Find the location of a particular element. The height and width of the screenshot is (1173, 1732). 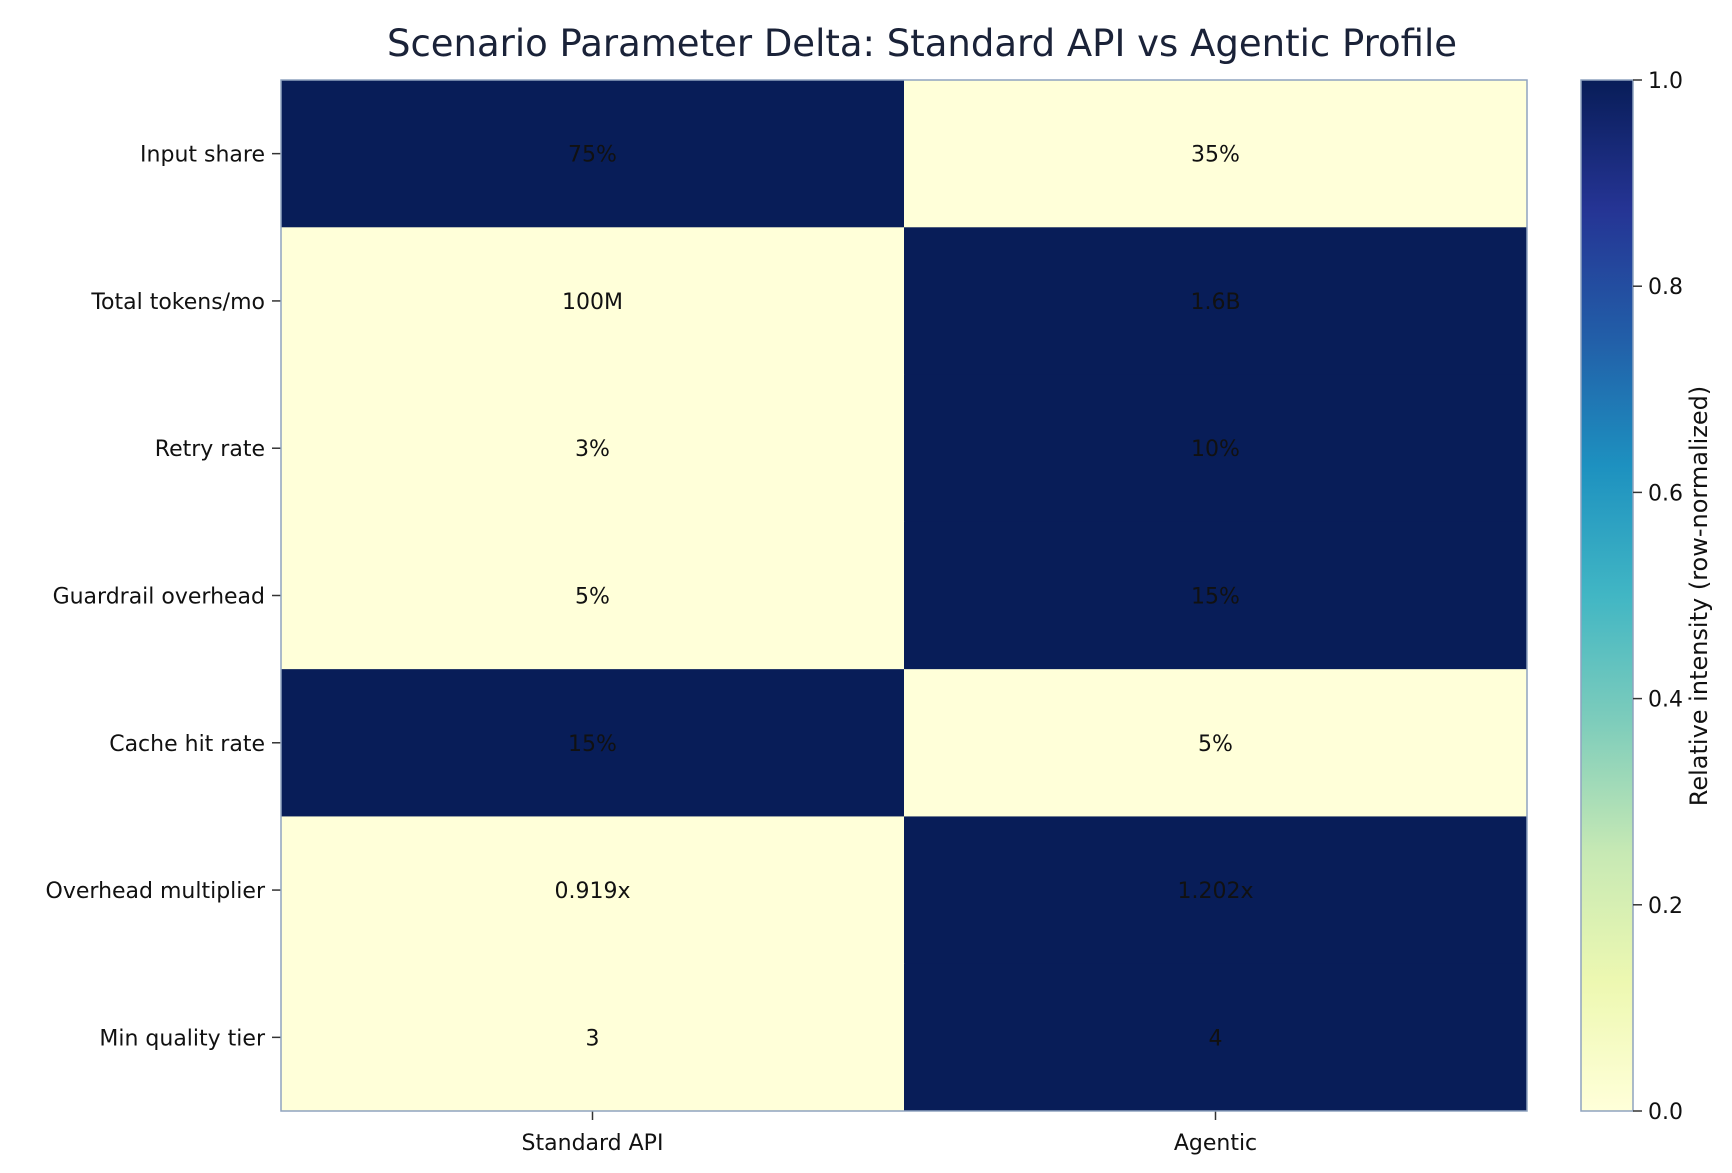

column-tick-label: Agentic is located at coordinates (1215, 1143).